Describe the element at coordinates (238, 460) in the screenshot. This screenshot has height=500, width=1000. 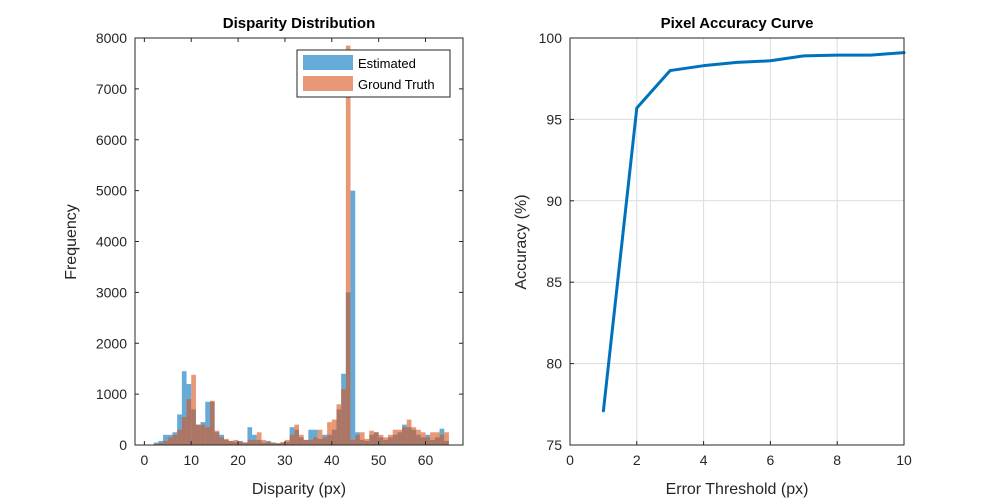
I see `hist-x-tick-label: 20` at that location.